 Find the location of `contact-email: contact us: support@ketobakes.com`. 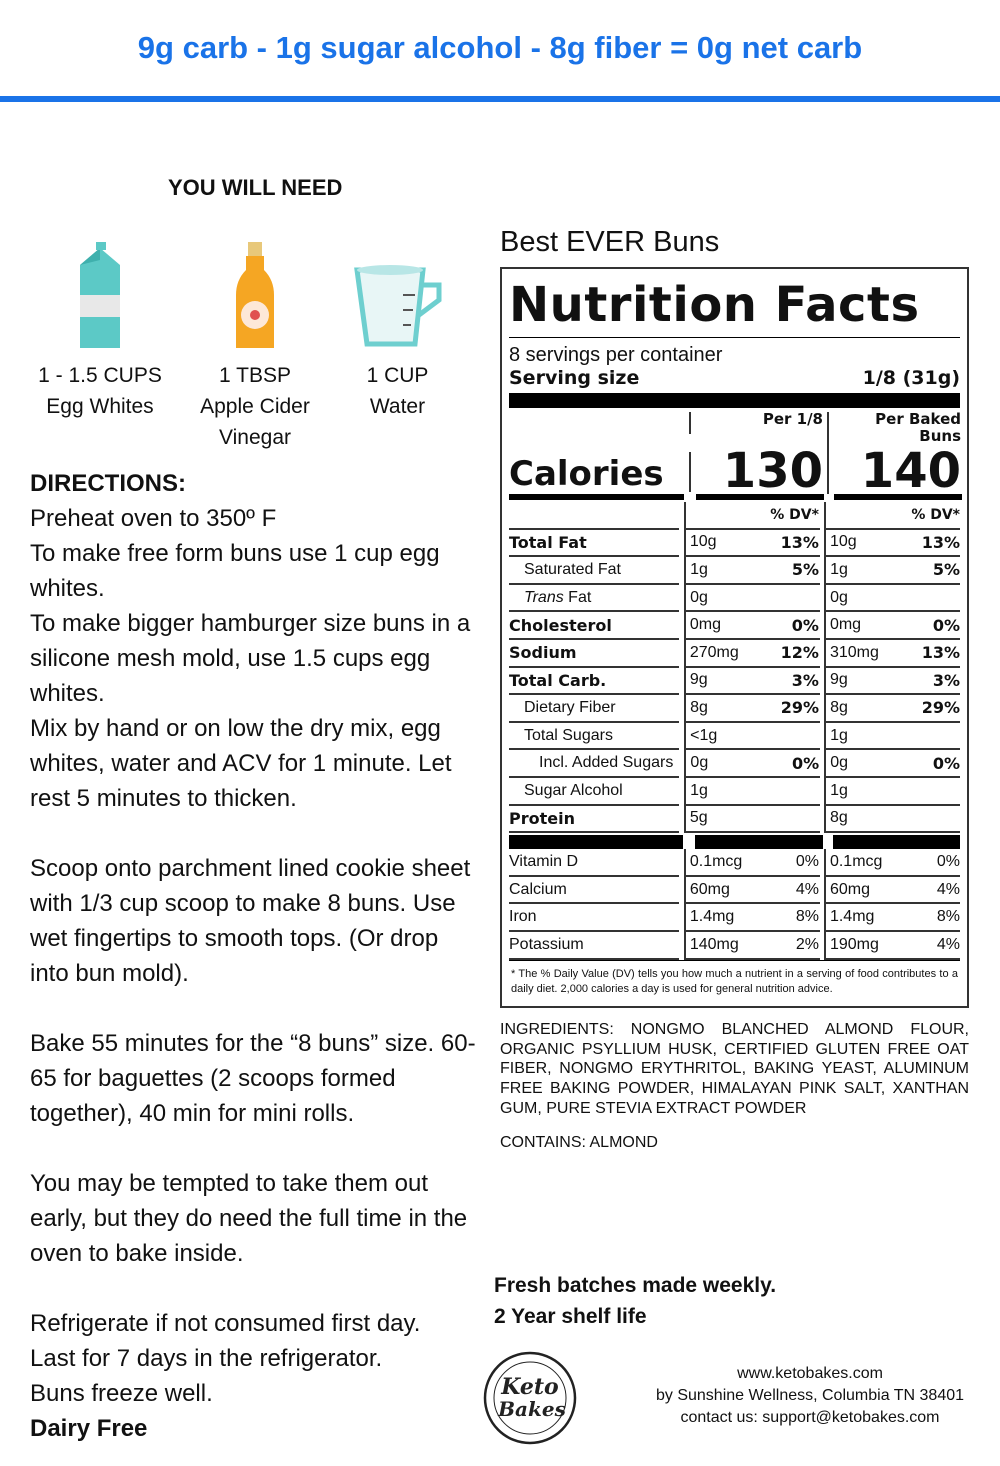

contact-email: contact us: support@ketobakes.com is located at coordinates (810, 1417).